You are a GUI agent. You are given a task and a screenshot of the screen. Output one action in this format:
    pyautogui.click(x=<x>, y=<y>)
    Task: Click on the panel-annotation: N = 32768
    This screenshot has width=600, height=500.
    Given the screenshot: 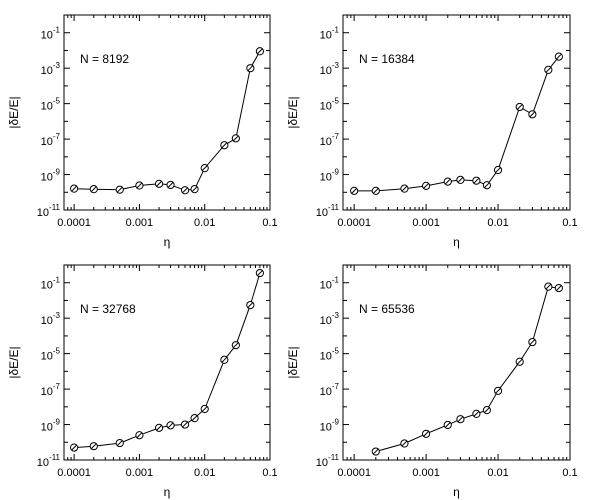 What is the action you would take?
    pyautogui.click(x=108, y=309)
    